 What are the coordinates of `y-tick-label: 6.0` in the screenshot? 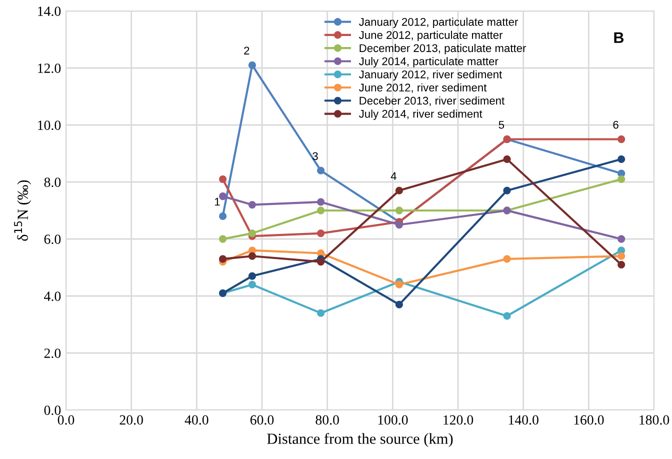 It's located at (52, 239).